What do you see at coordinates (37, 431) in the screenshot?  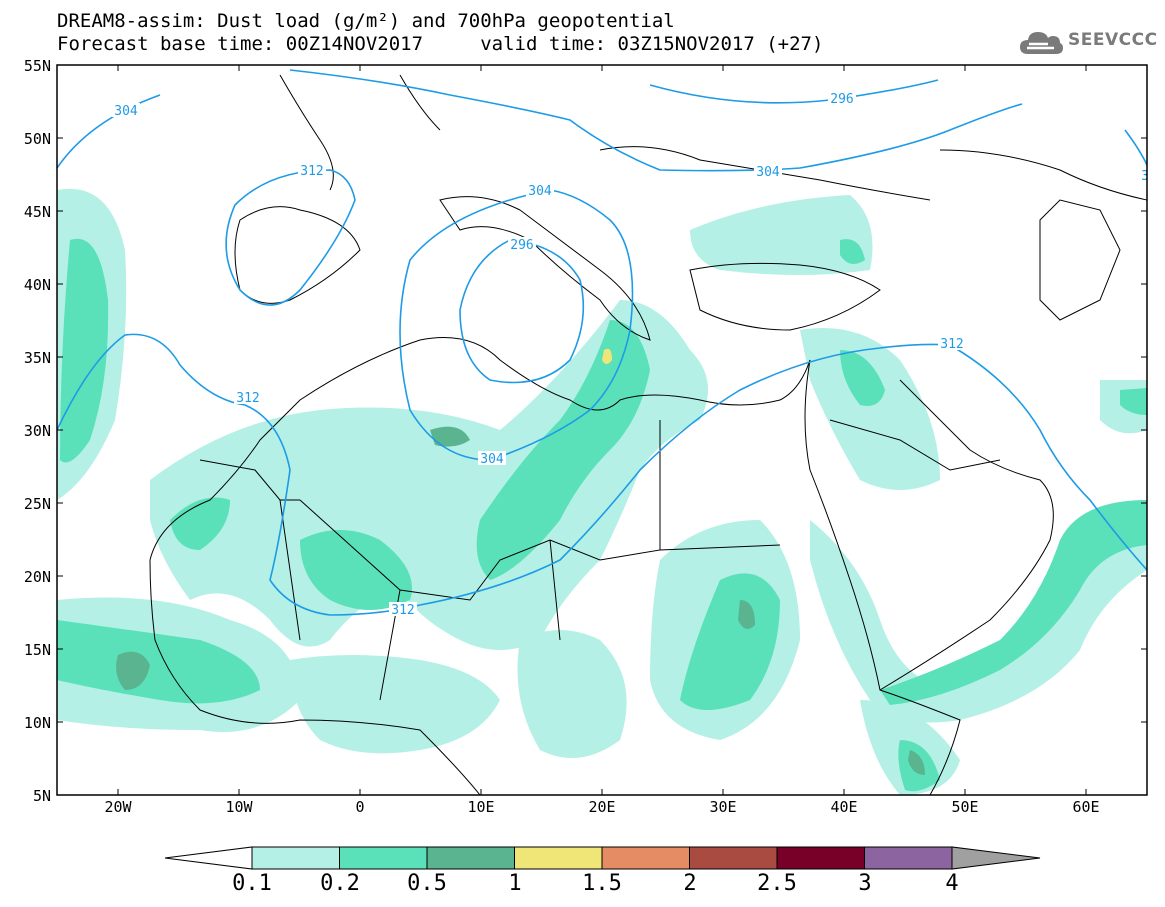 I see `lat-label: 30N` at bounding box center [37, 431].